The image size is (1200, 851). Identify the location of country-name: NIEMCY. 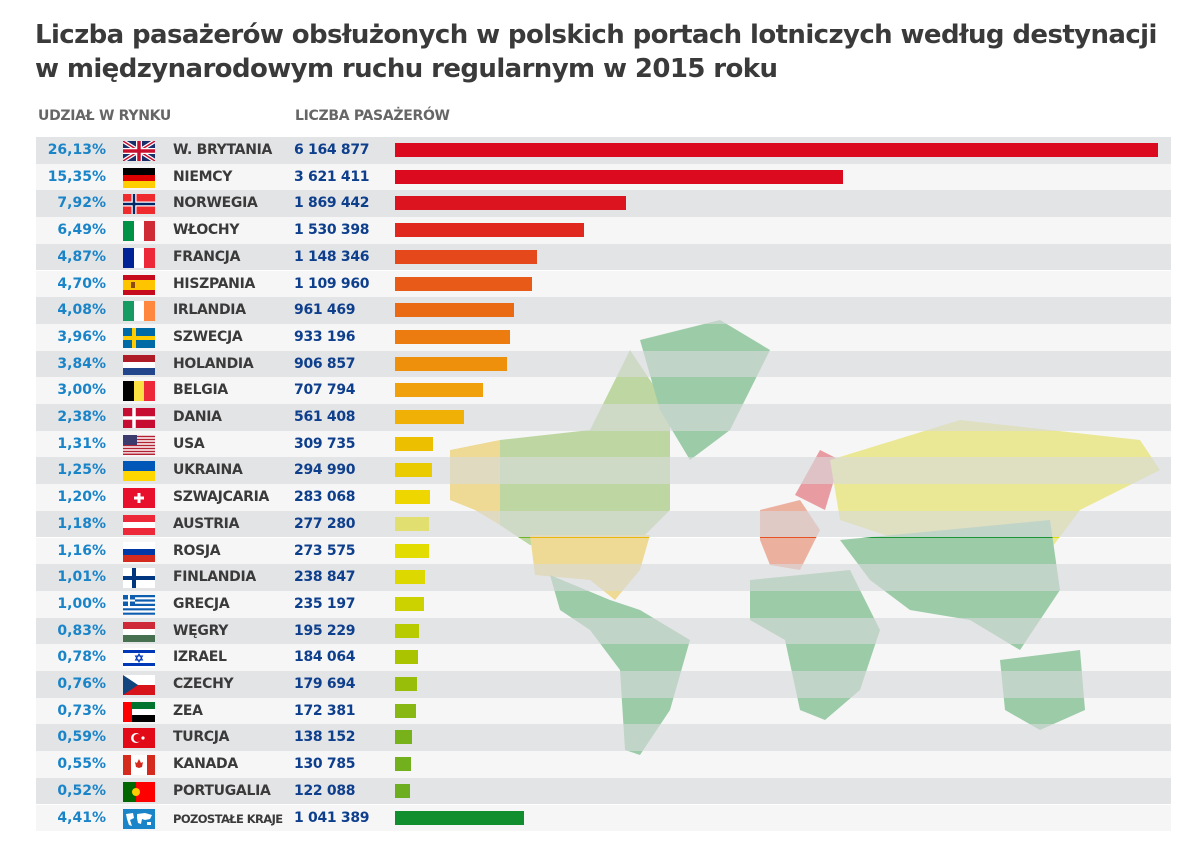
(203, 176).